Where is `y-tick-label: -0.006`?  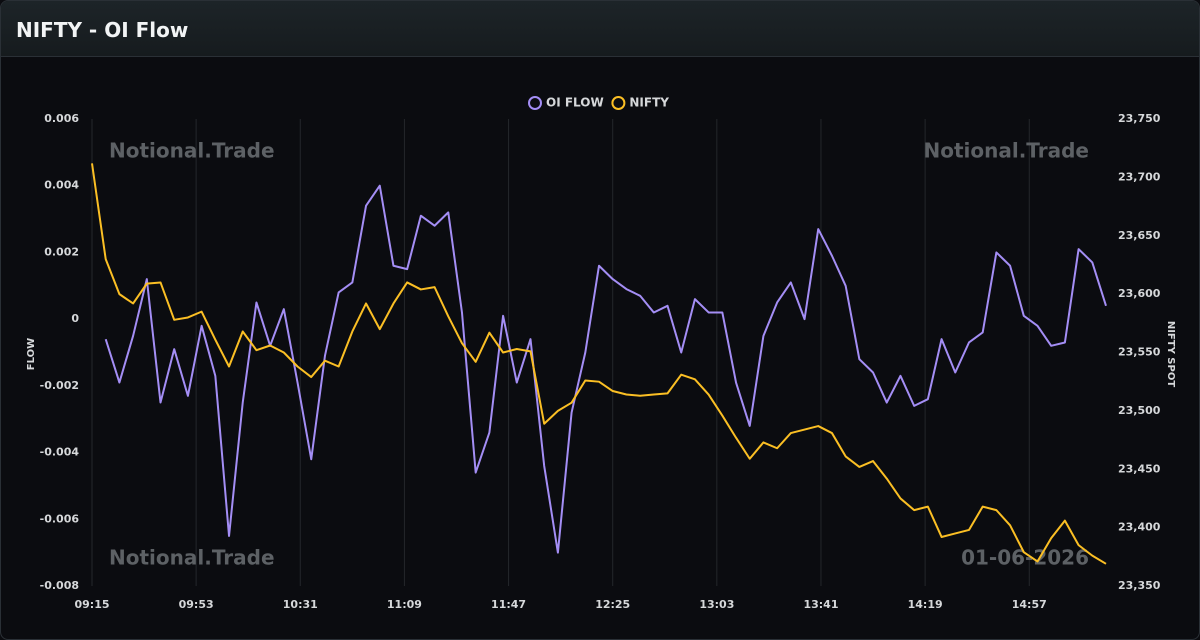 y-tick-label: -0.006 is located at coordinates (60, 518).